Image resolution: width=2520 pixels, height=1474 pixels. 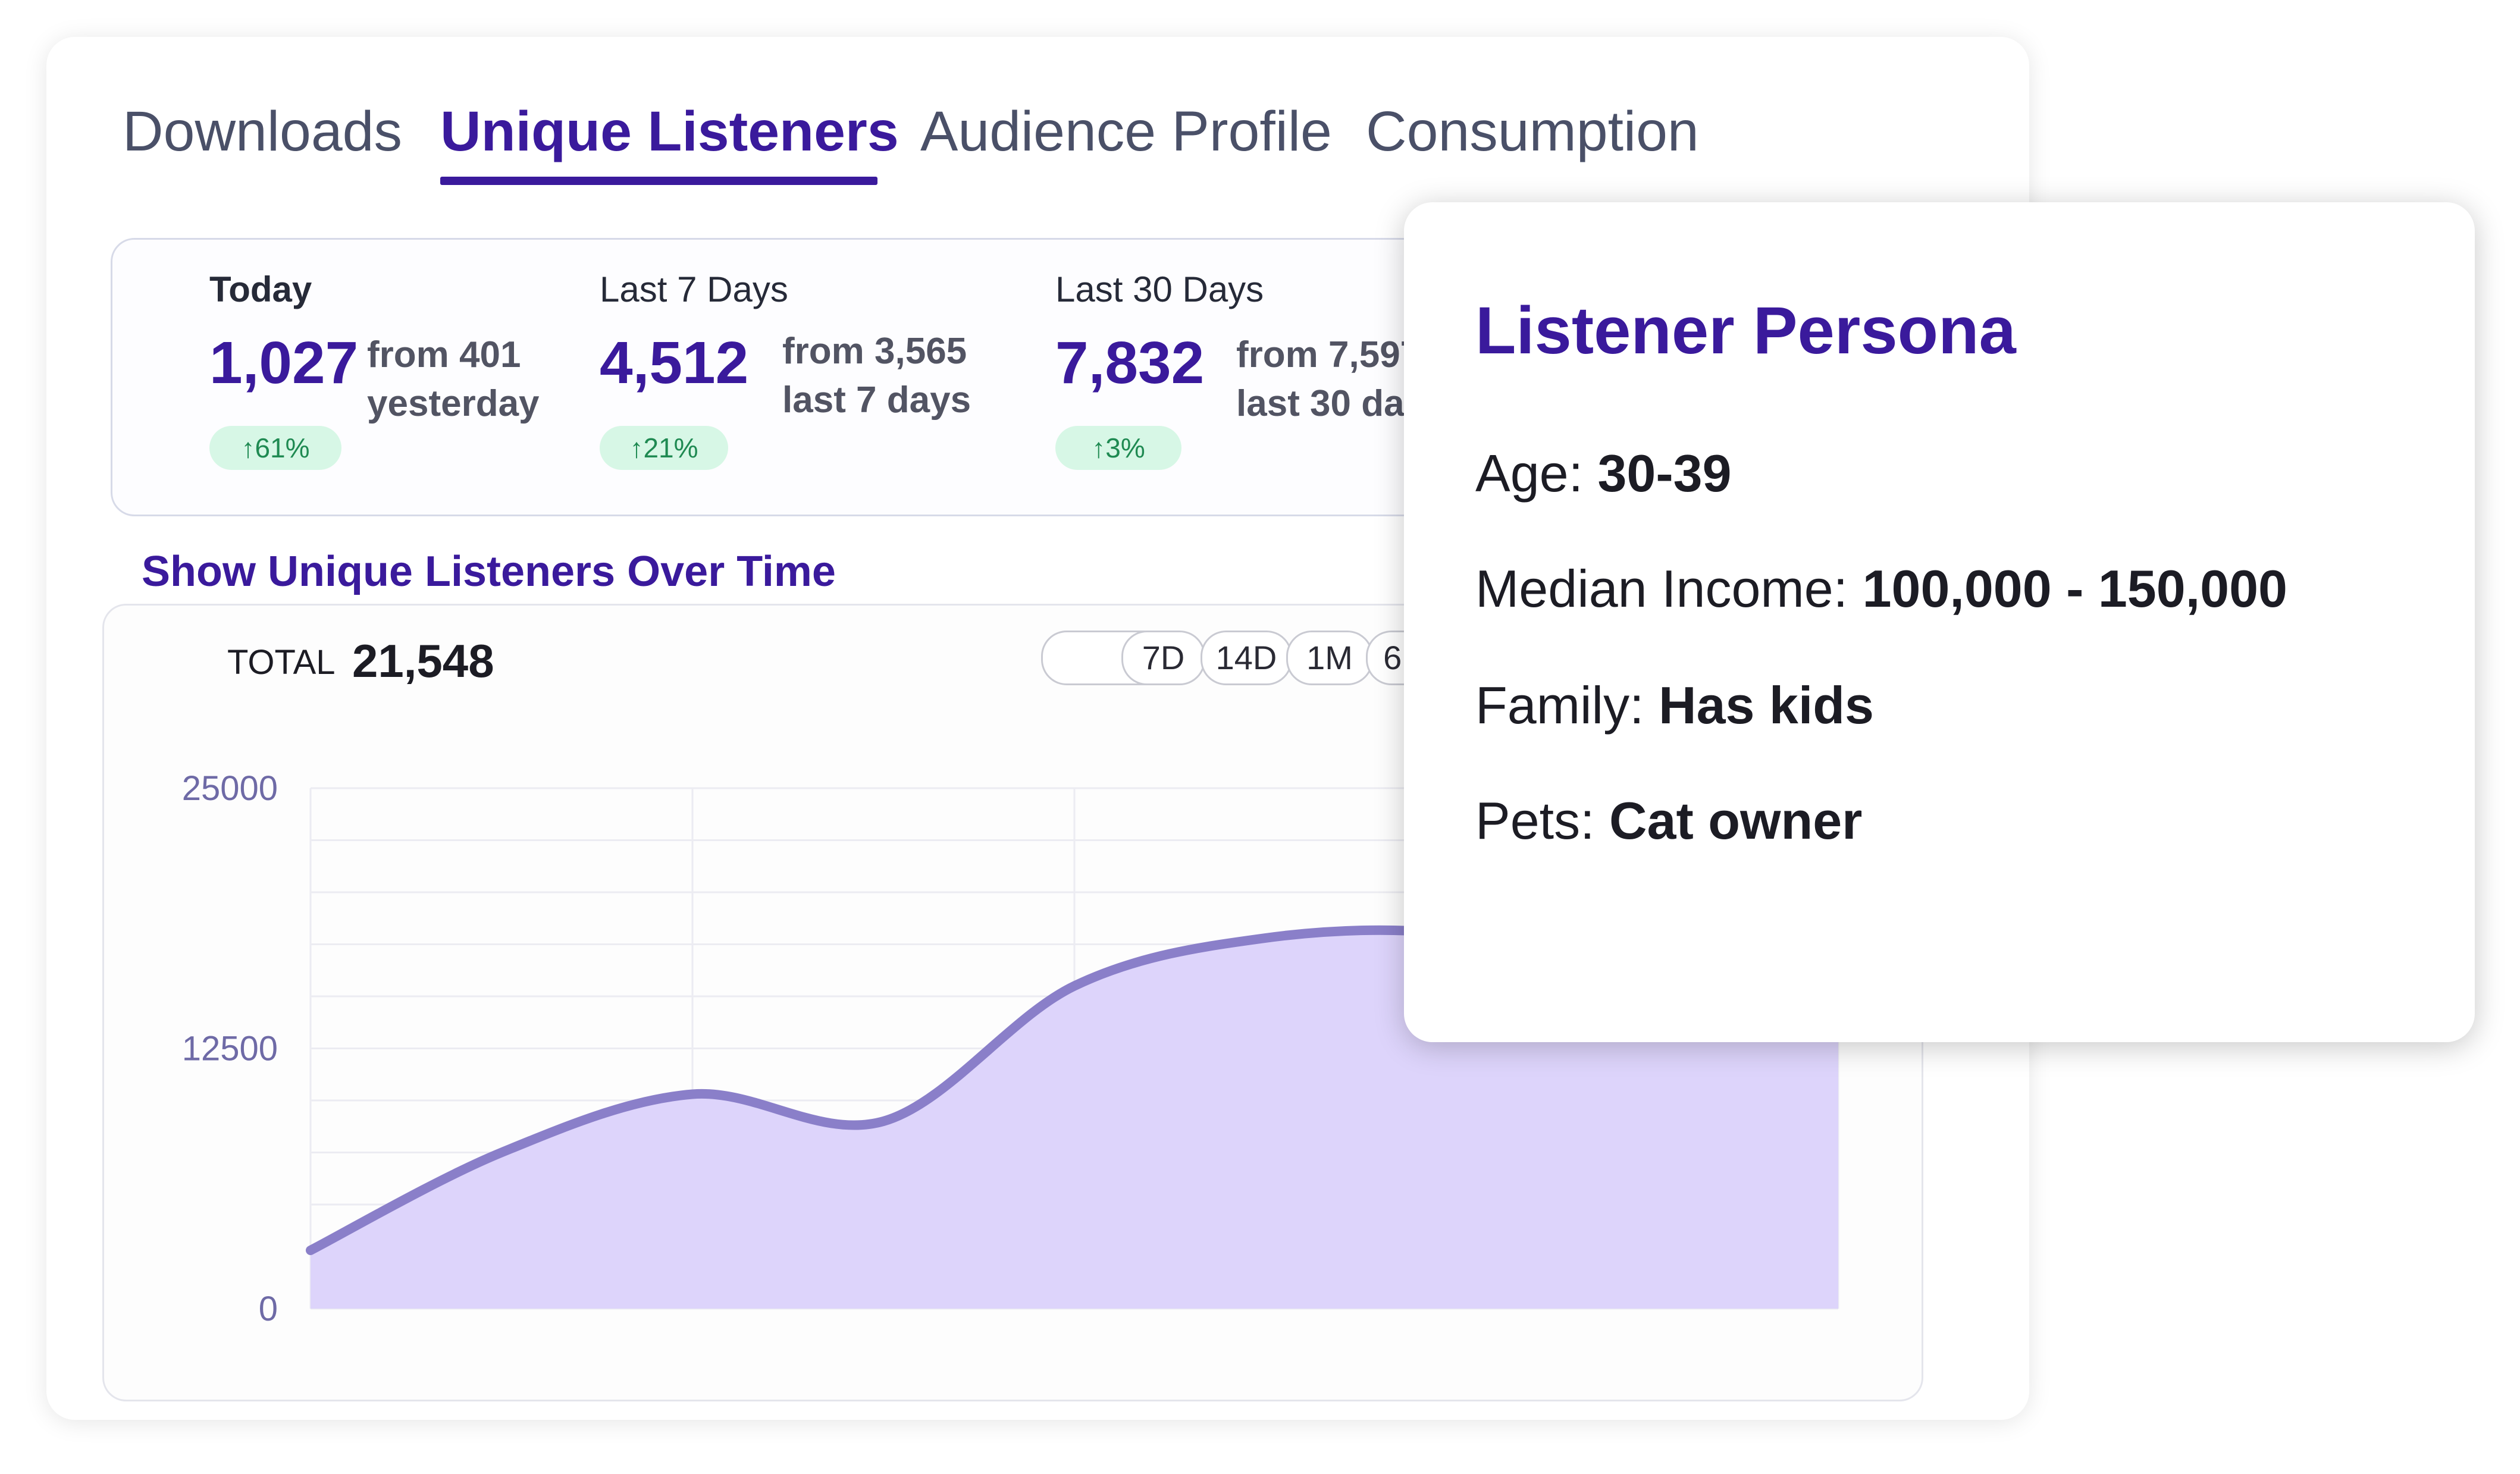 What do you see at coordinates (1529, 473) in the screenshot?
I see `persona-age-key: Age:` at bounding box center [1529, 473].